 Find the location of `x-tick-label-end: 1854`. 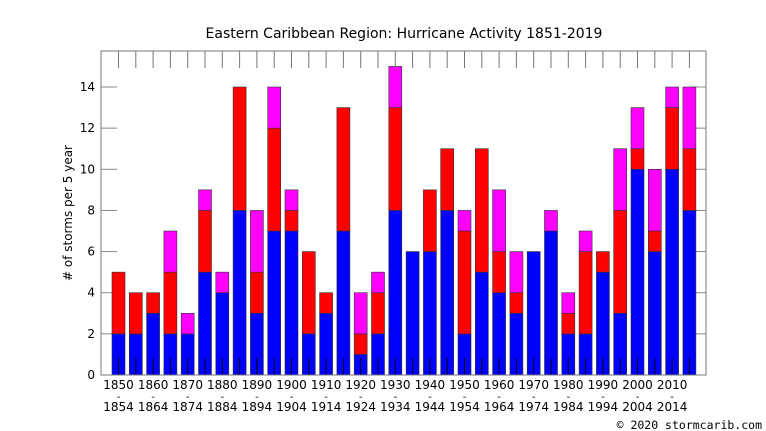

x-tick-label-end: 1854 is located at coordinates (118, 407).